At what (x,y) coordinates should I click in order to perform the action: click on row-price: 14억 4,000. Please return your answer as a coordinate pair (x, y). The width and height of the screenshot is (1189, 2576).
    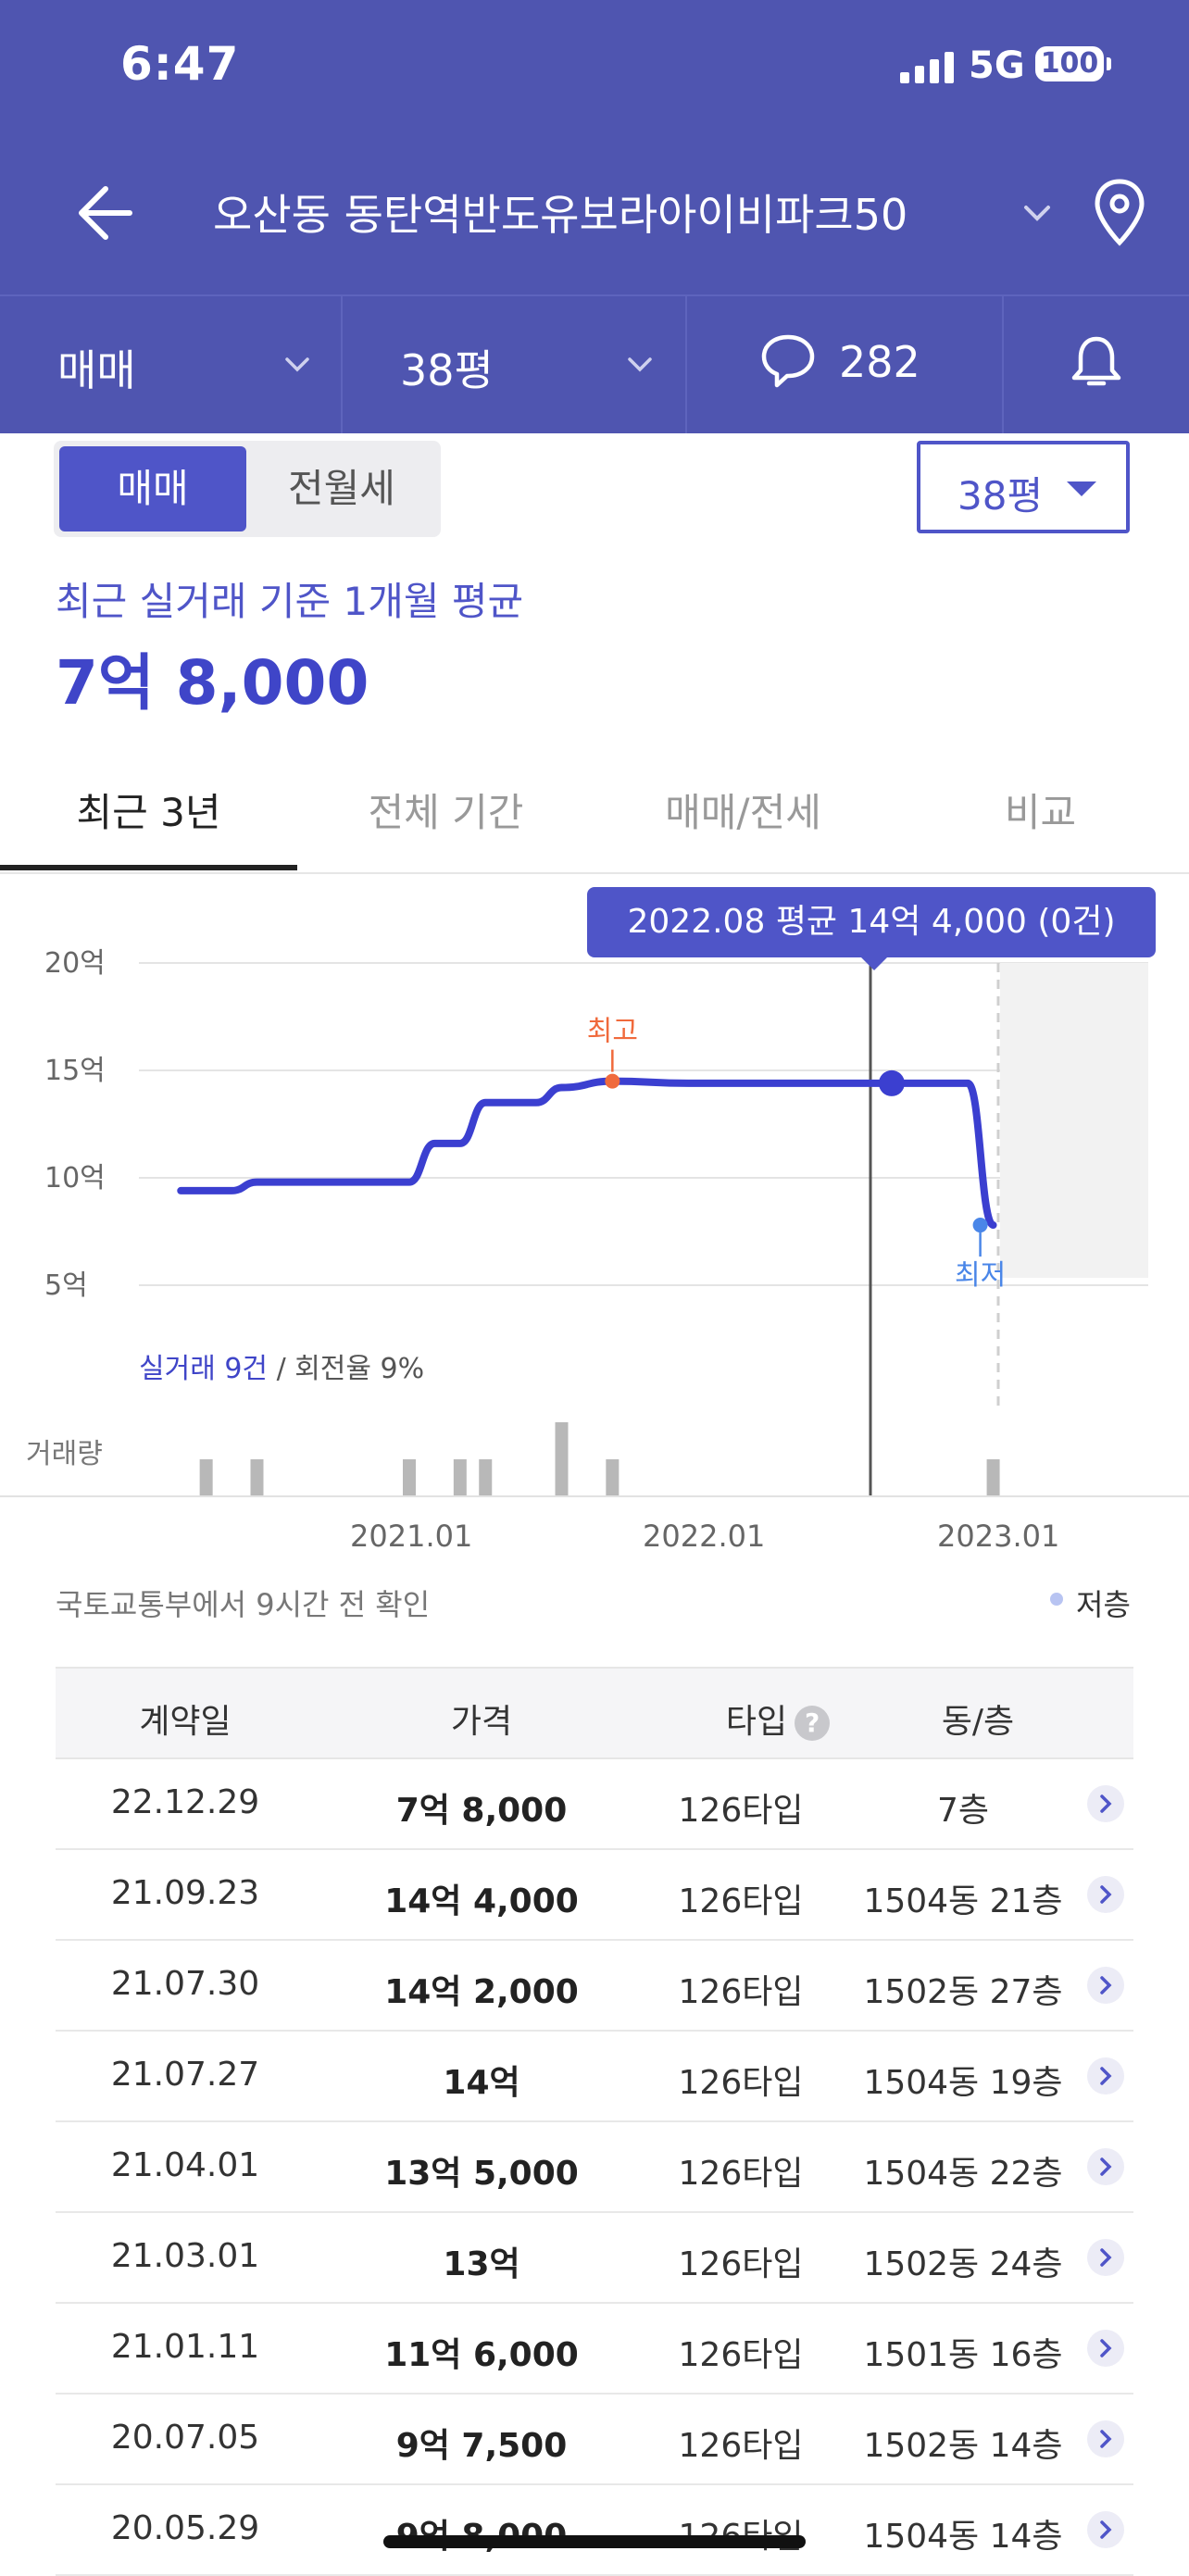
    Looking at the image, I should click on (481, 1901).